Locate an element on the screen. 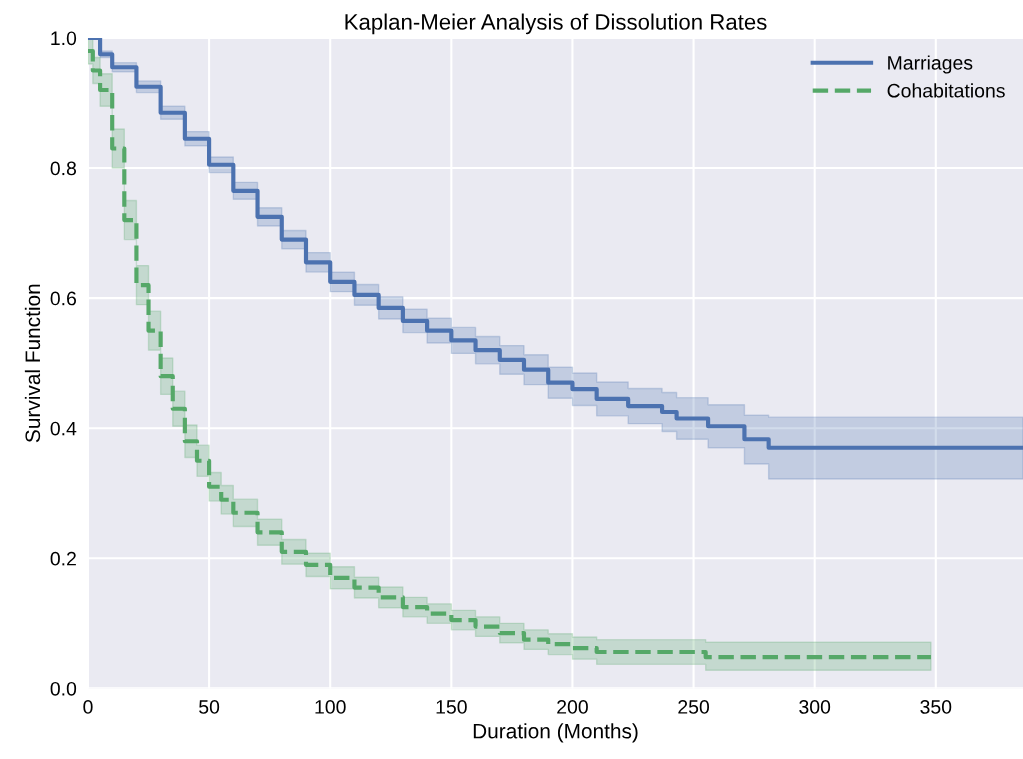 The image size is (1023, 759). x-tick-label: 350 is located at coordinates (936, 707).